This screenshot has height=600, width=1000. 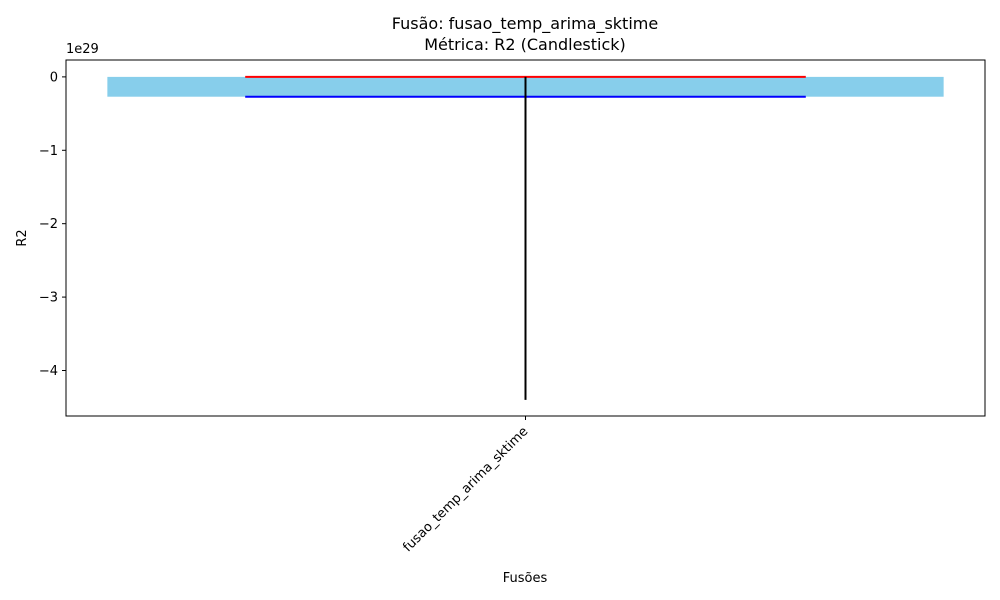 I want to click on x-axis-ticks: fusao_temp_arima_sktime, so click(x=465, y=485).